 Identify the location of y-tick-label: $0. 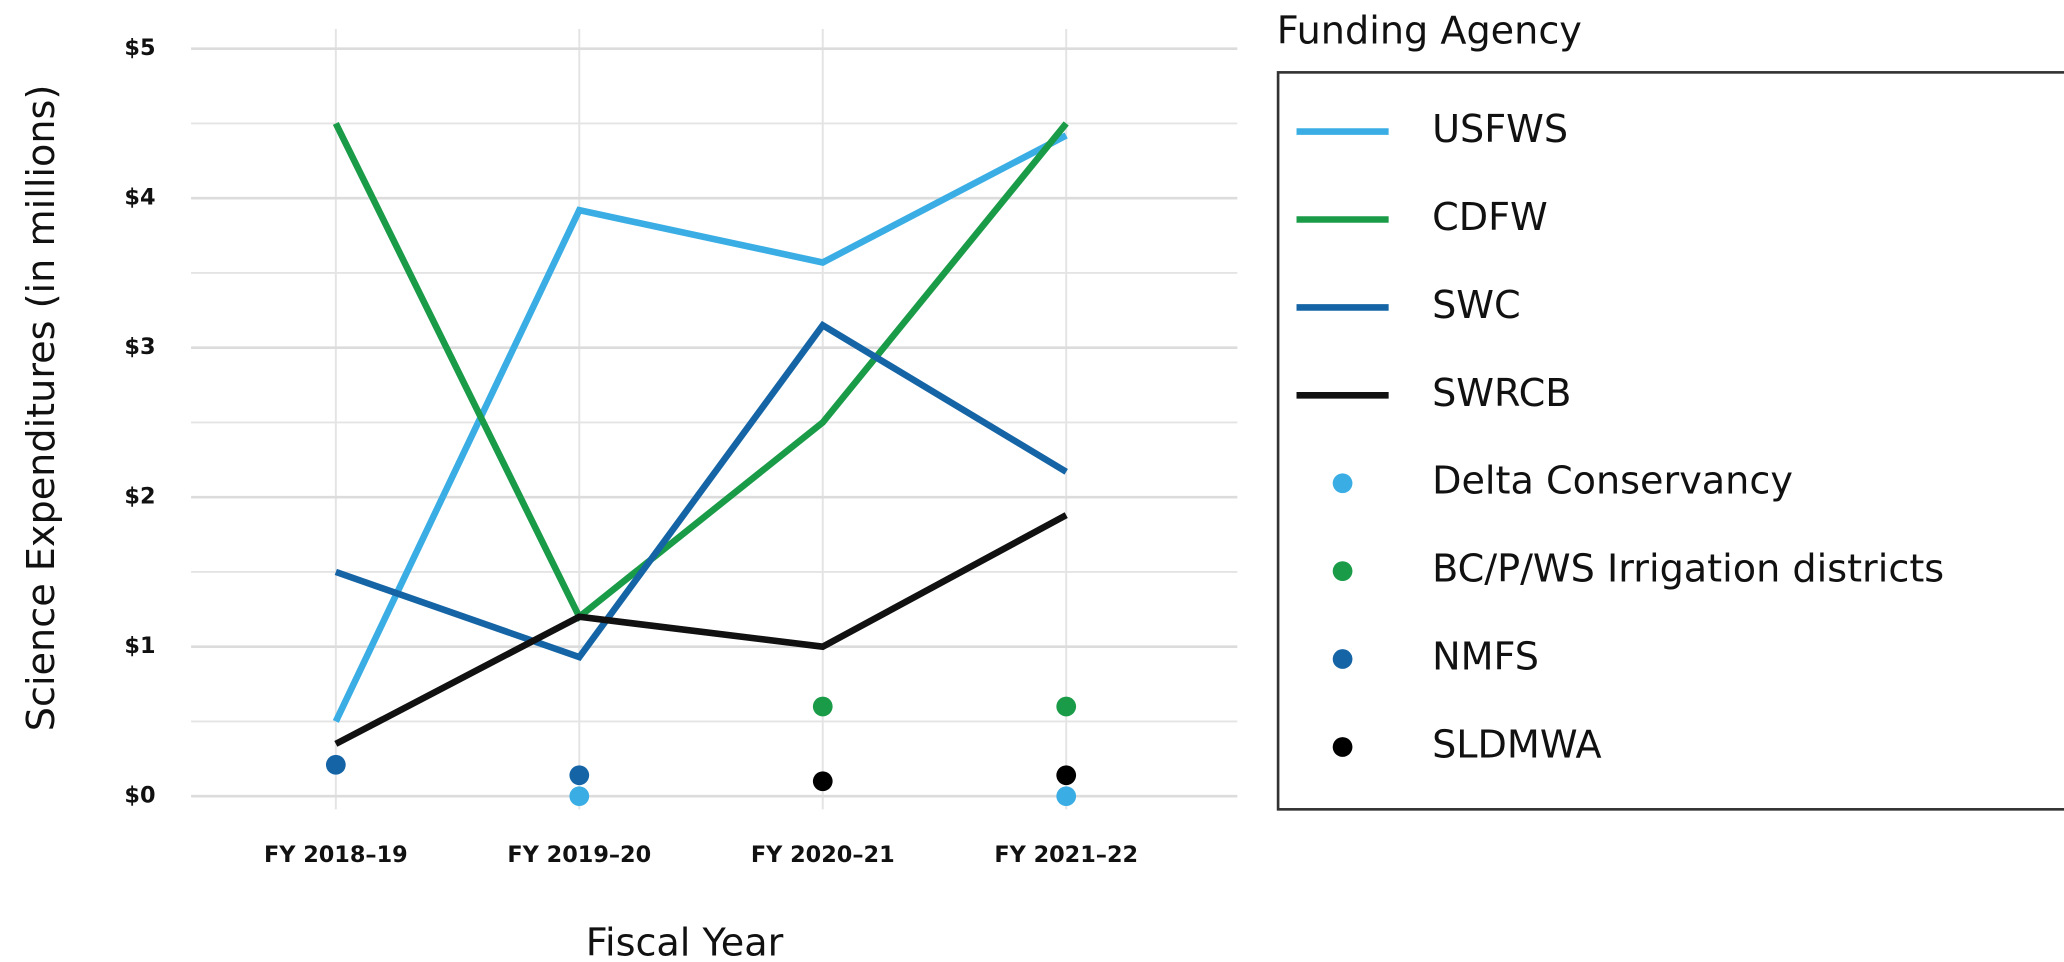
(139, 796).